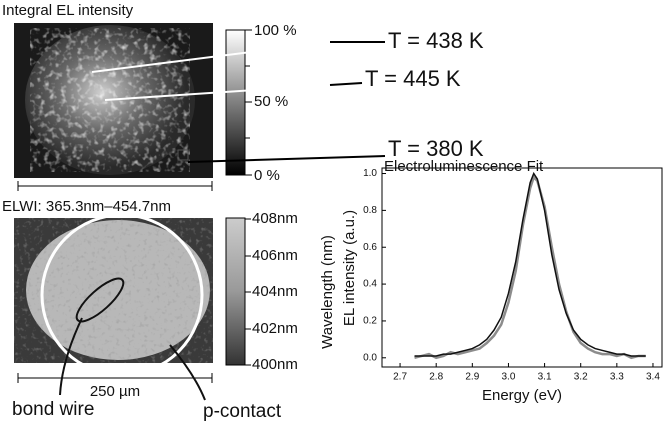 The height and width of the screenshot is (432, 669). Describe the element at coordinates (464, 166) in the screenshot. I see `chart-title: Electroluminescence Fit` at that location.